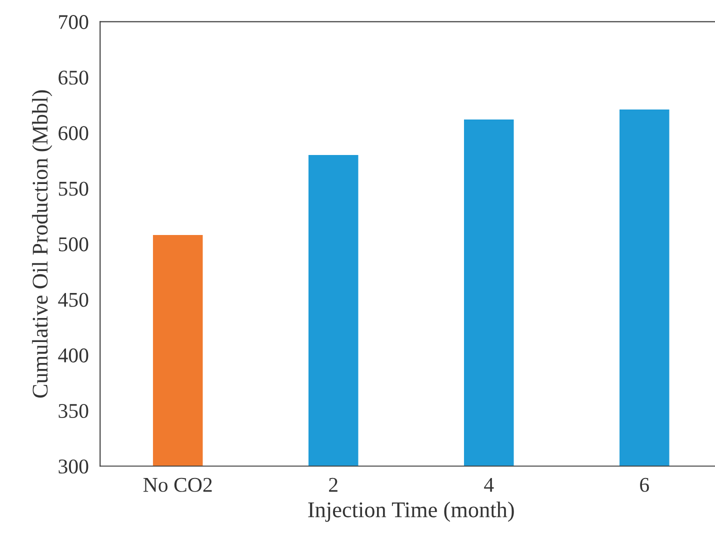  I want to click on y-tick-label: 400, so click(73, 355).